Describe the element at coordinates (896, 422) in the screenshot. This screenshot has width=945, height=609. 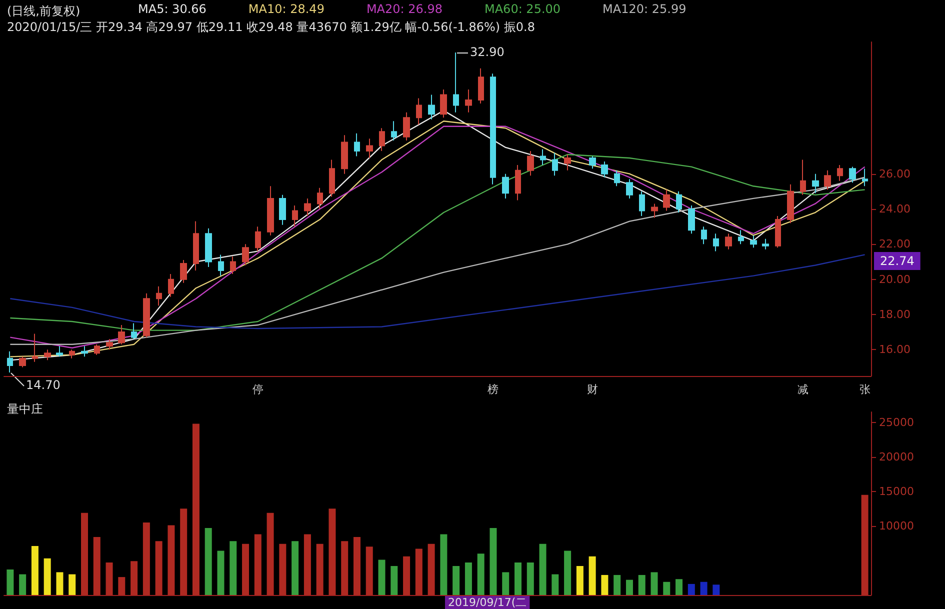
I see `y-tick-label: 25000` at that location.